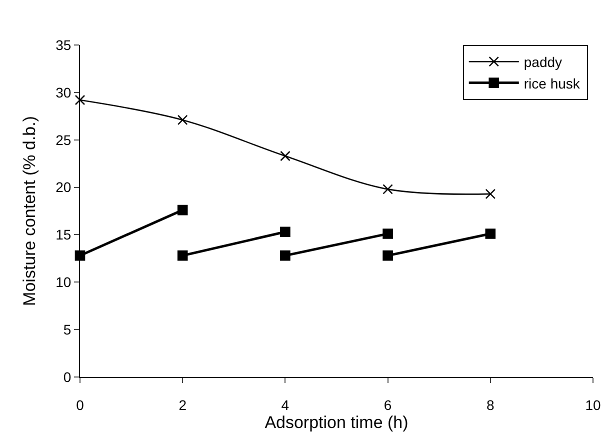 This screenshot has width=613, height=439. What do you see at coordinates (64, 187) in the screenshot?
I see `y-tick-label: 20` at bounding box center [64, 187].